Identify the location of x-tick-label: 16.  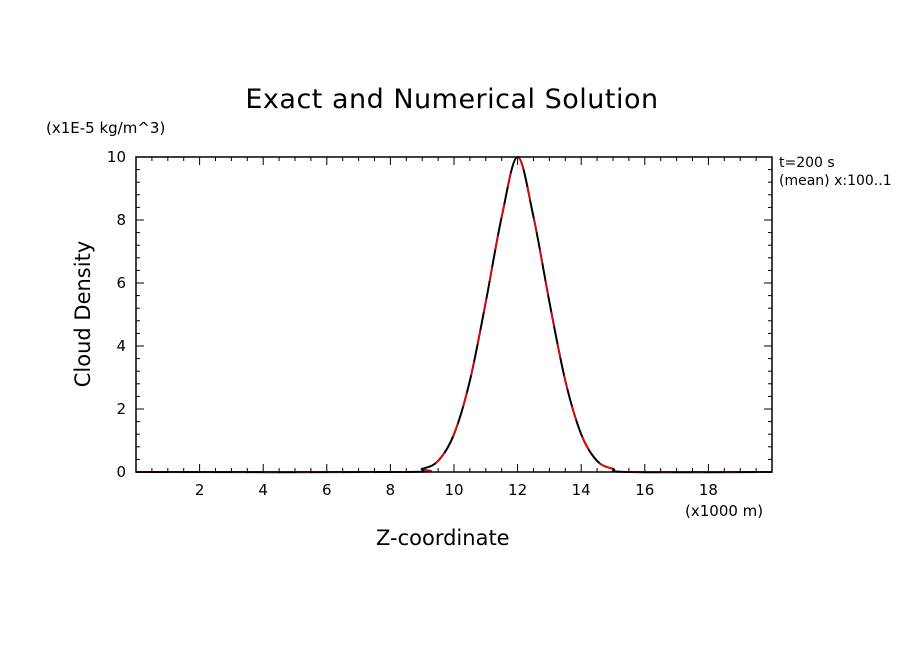
(644, 490).